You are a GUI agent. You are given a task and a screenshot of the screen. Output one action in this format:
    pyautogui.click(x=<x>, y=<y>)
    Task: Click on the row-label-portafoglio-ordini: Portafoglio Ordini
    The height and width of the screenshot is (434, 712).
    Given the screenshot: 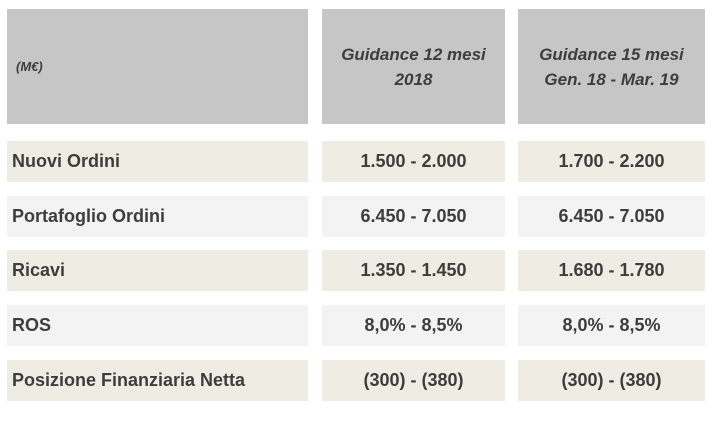 What is the action you would take?
    pyautogui.click(x=157, y=216)
    